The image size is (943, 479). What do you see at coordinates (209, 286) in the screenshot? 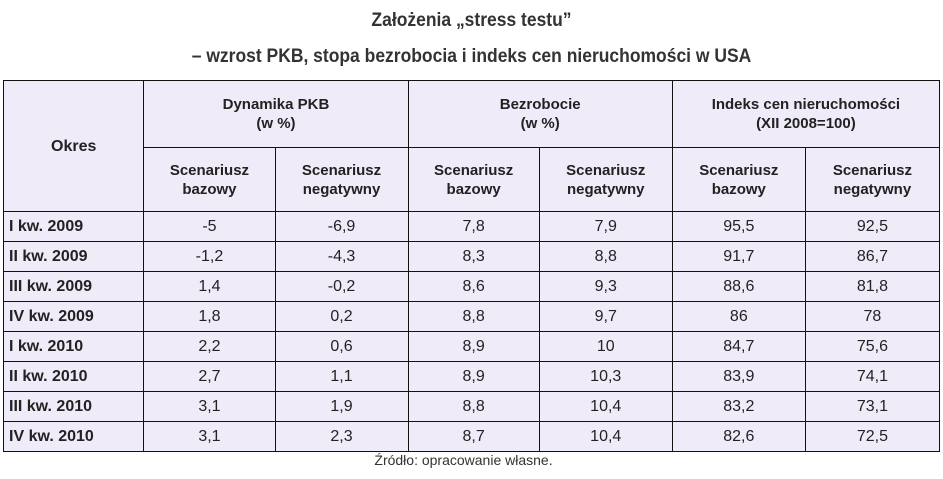
I see `value-cell: 1,4` at bounding box center [209, 286].